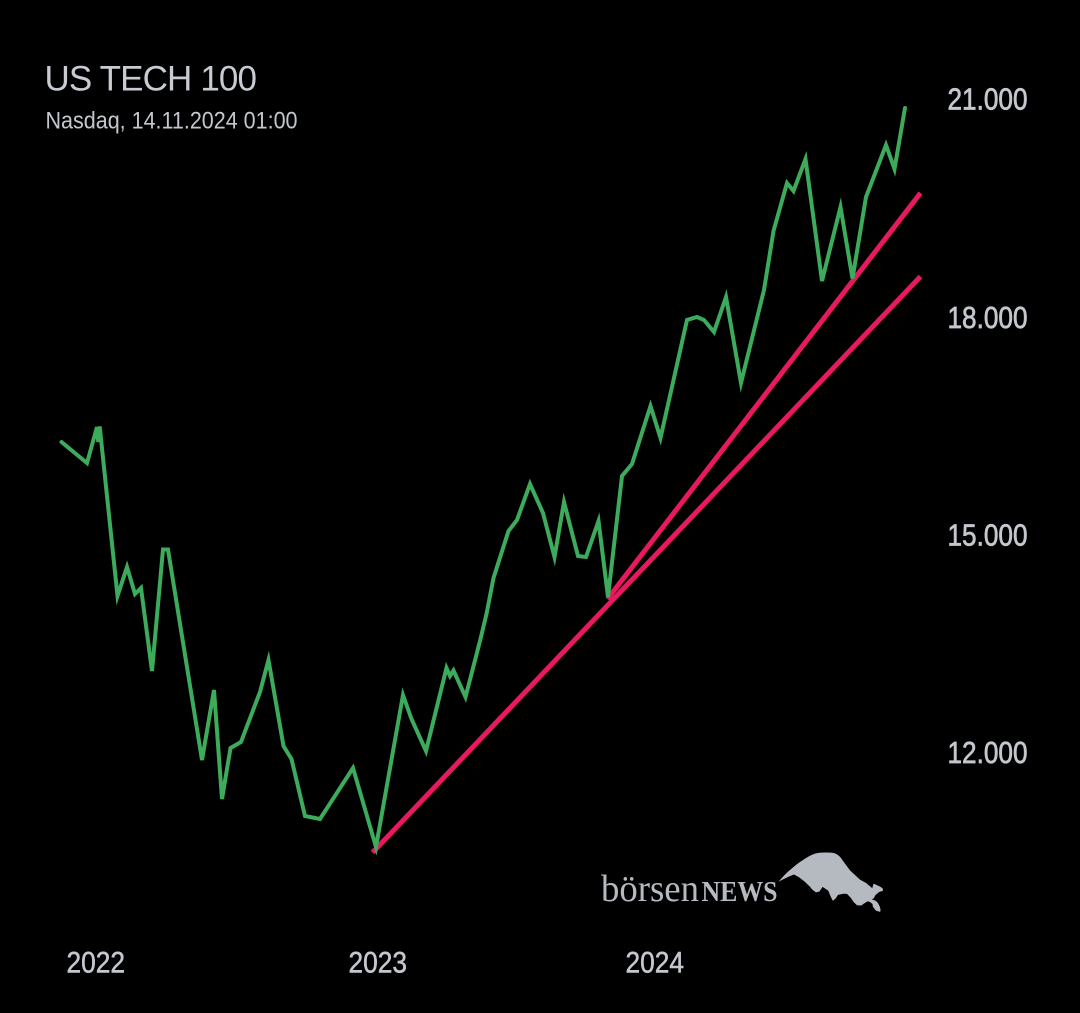 This screenshot has width=1080, height=1013. I want to click on svg-text: NEWS, so click(740, 892).